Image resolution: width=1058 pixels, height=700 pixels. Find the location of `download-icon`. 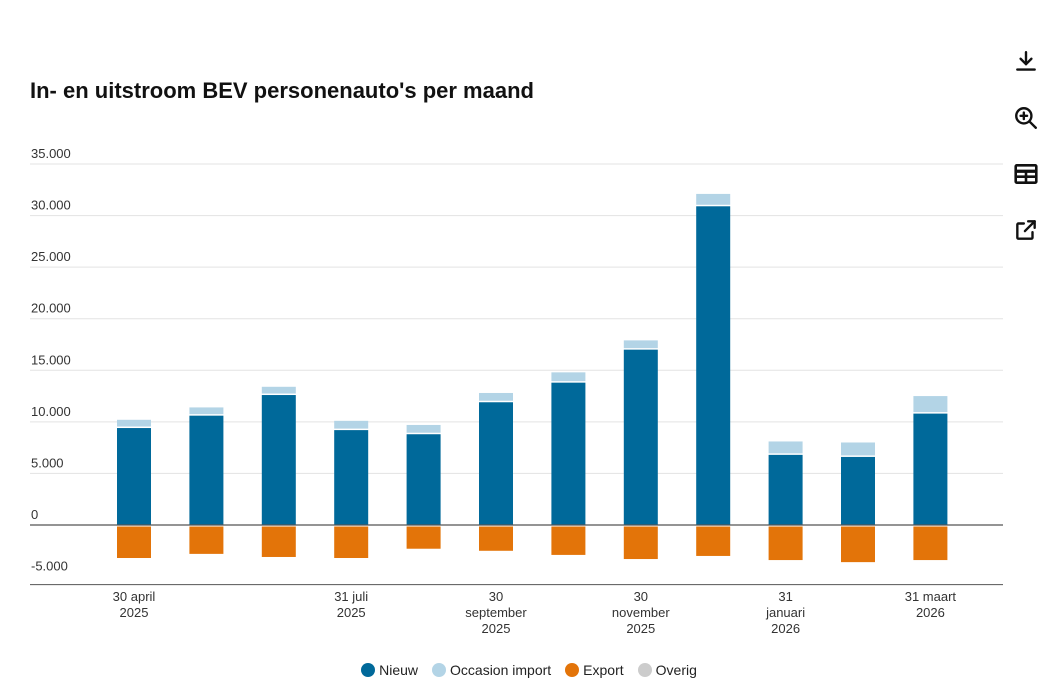

download-icon is located at coordinates (1026, 61).